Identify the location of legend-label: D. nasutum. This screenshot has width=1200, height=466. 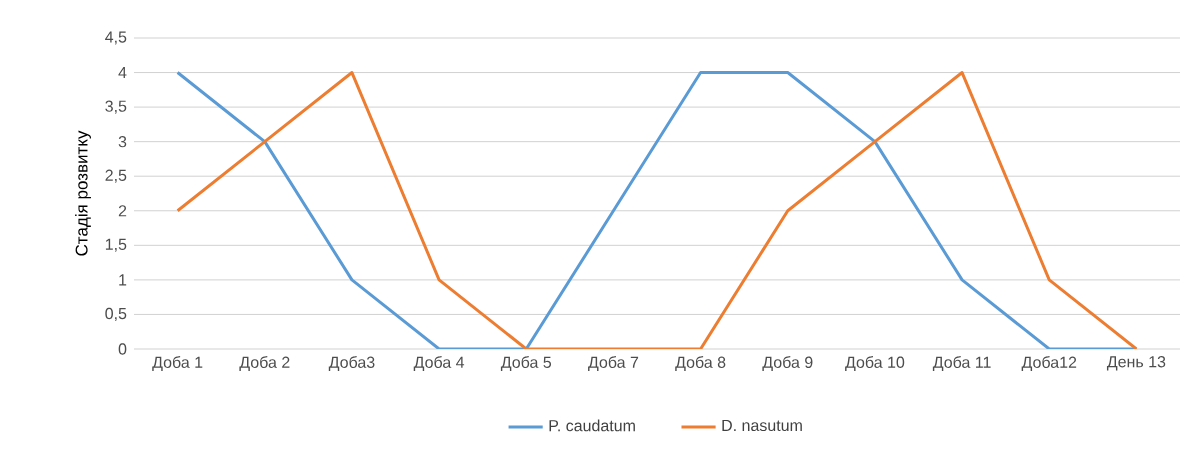
(762, 425).